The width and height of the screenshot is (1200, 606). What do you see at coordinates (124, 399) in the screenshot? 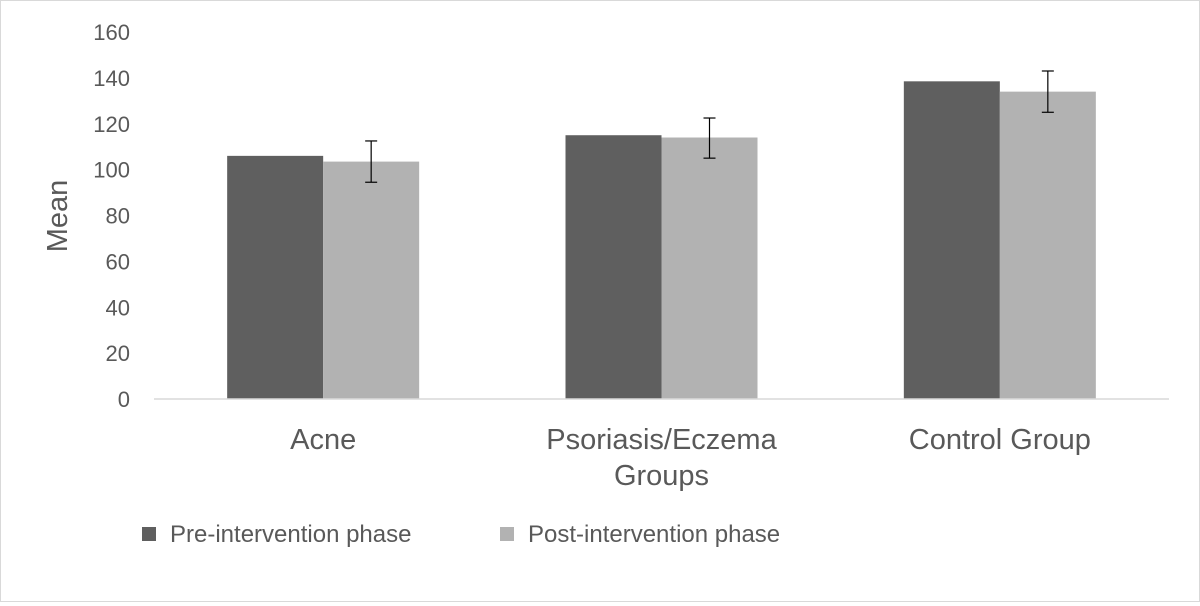
I see `y-tick-label: 0` at bounding box center [124, 399].